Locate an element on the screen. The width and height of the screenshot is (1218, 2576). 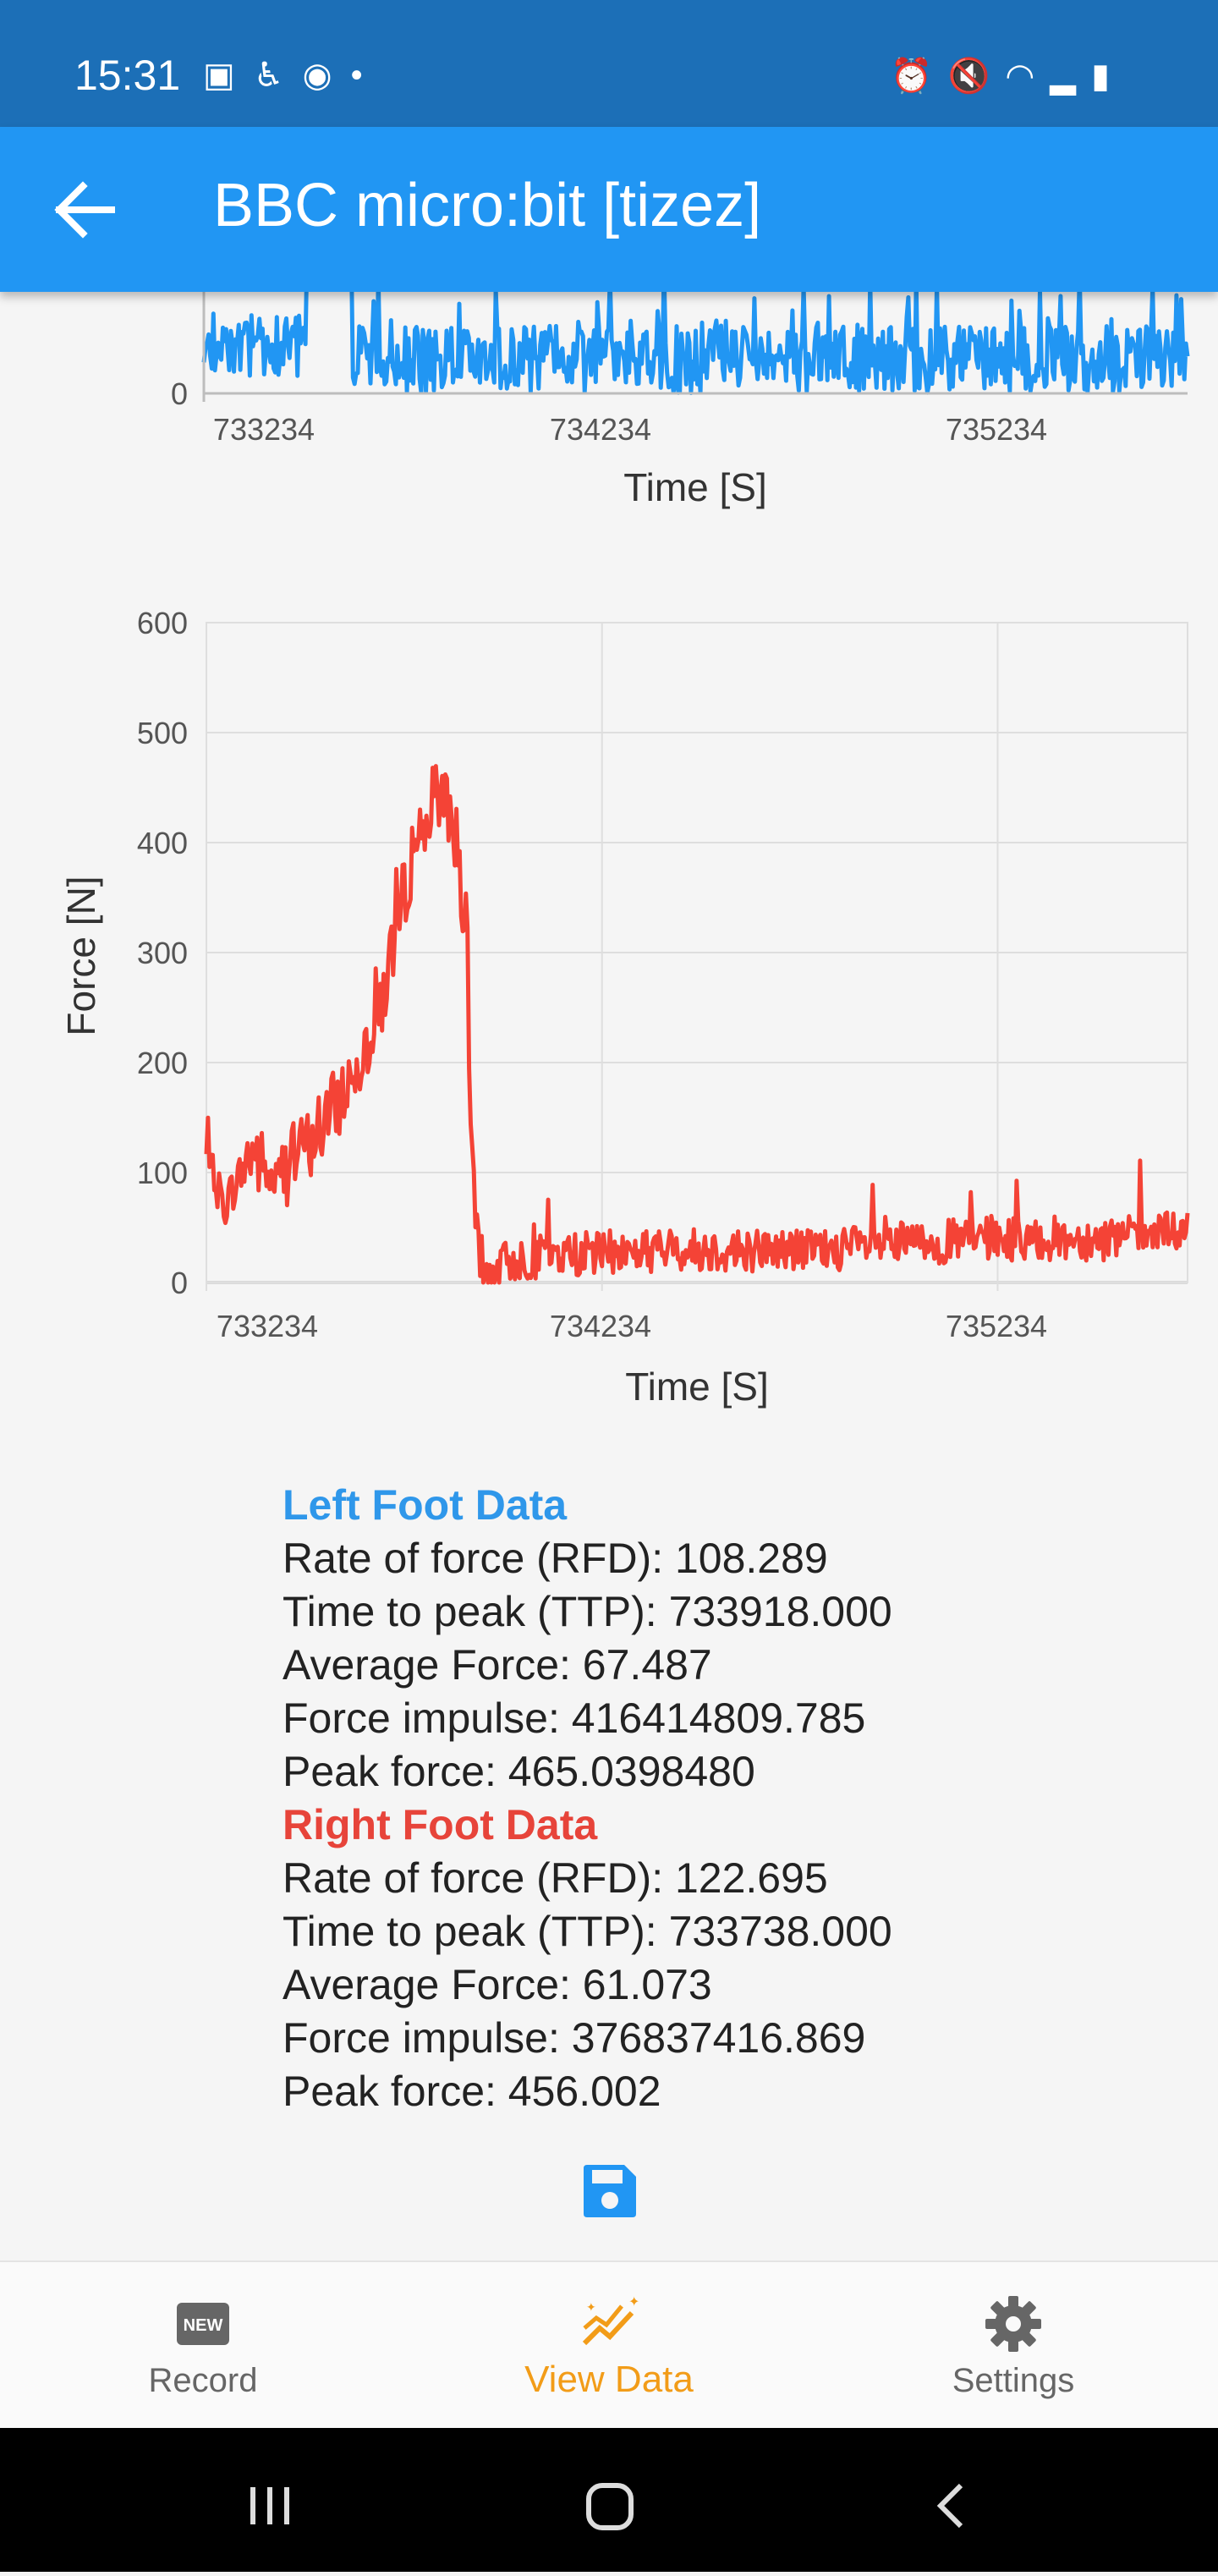
nav-settings: Settings is located at coordinates (1013, 2346).